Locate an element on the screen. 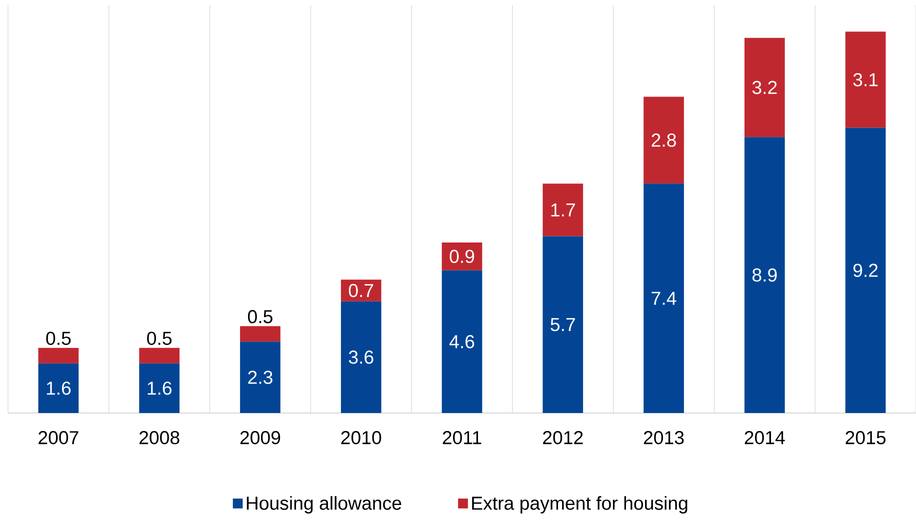 The width and height of the screenshot is (916, 527). data-label: 9.2 is located at coordinates (865, 270).